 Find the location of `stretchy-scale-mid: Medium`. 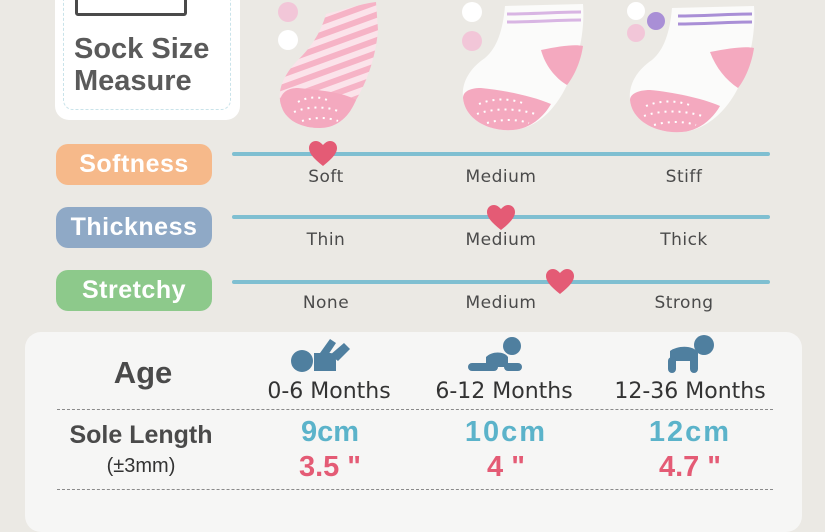

stretchy-scale-mid: Medium is located at coordinates (501, 303).